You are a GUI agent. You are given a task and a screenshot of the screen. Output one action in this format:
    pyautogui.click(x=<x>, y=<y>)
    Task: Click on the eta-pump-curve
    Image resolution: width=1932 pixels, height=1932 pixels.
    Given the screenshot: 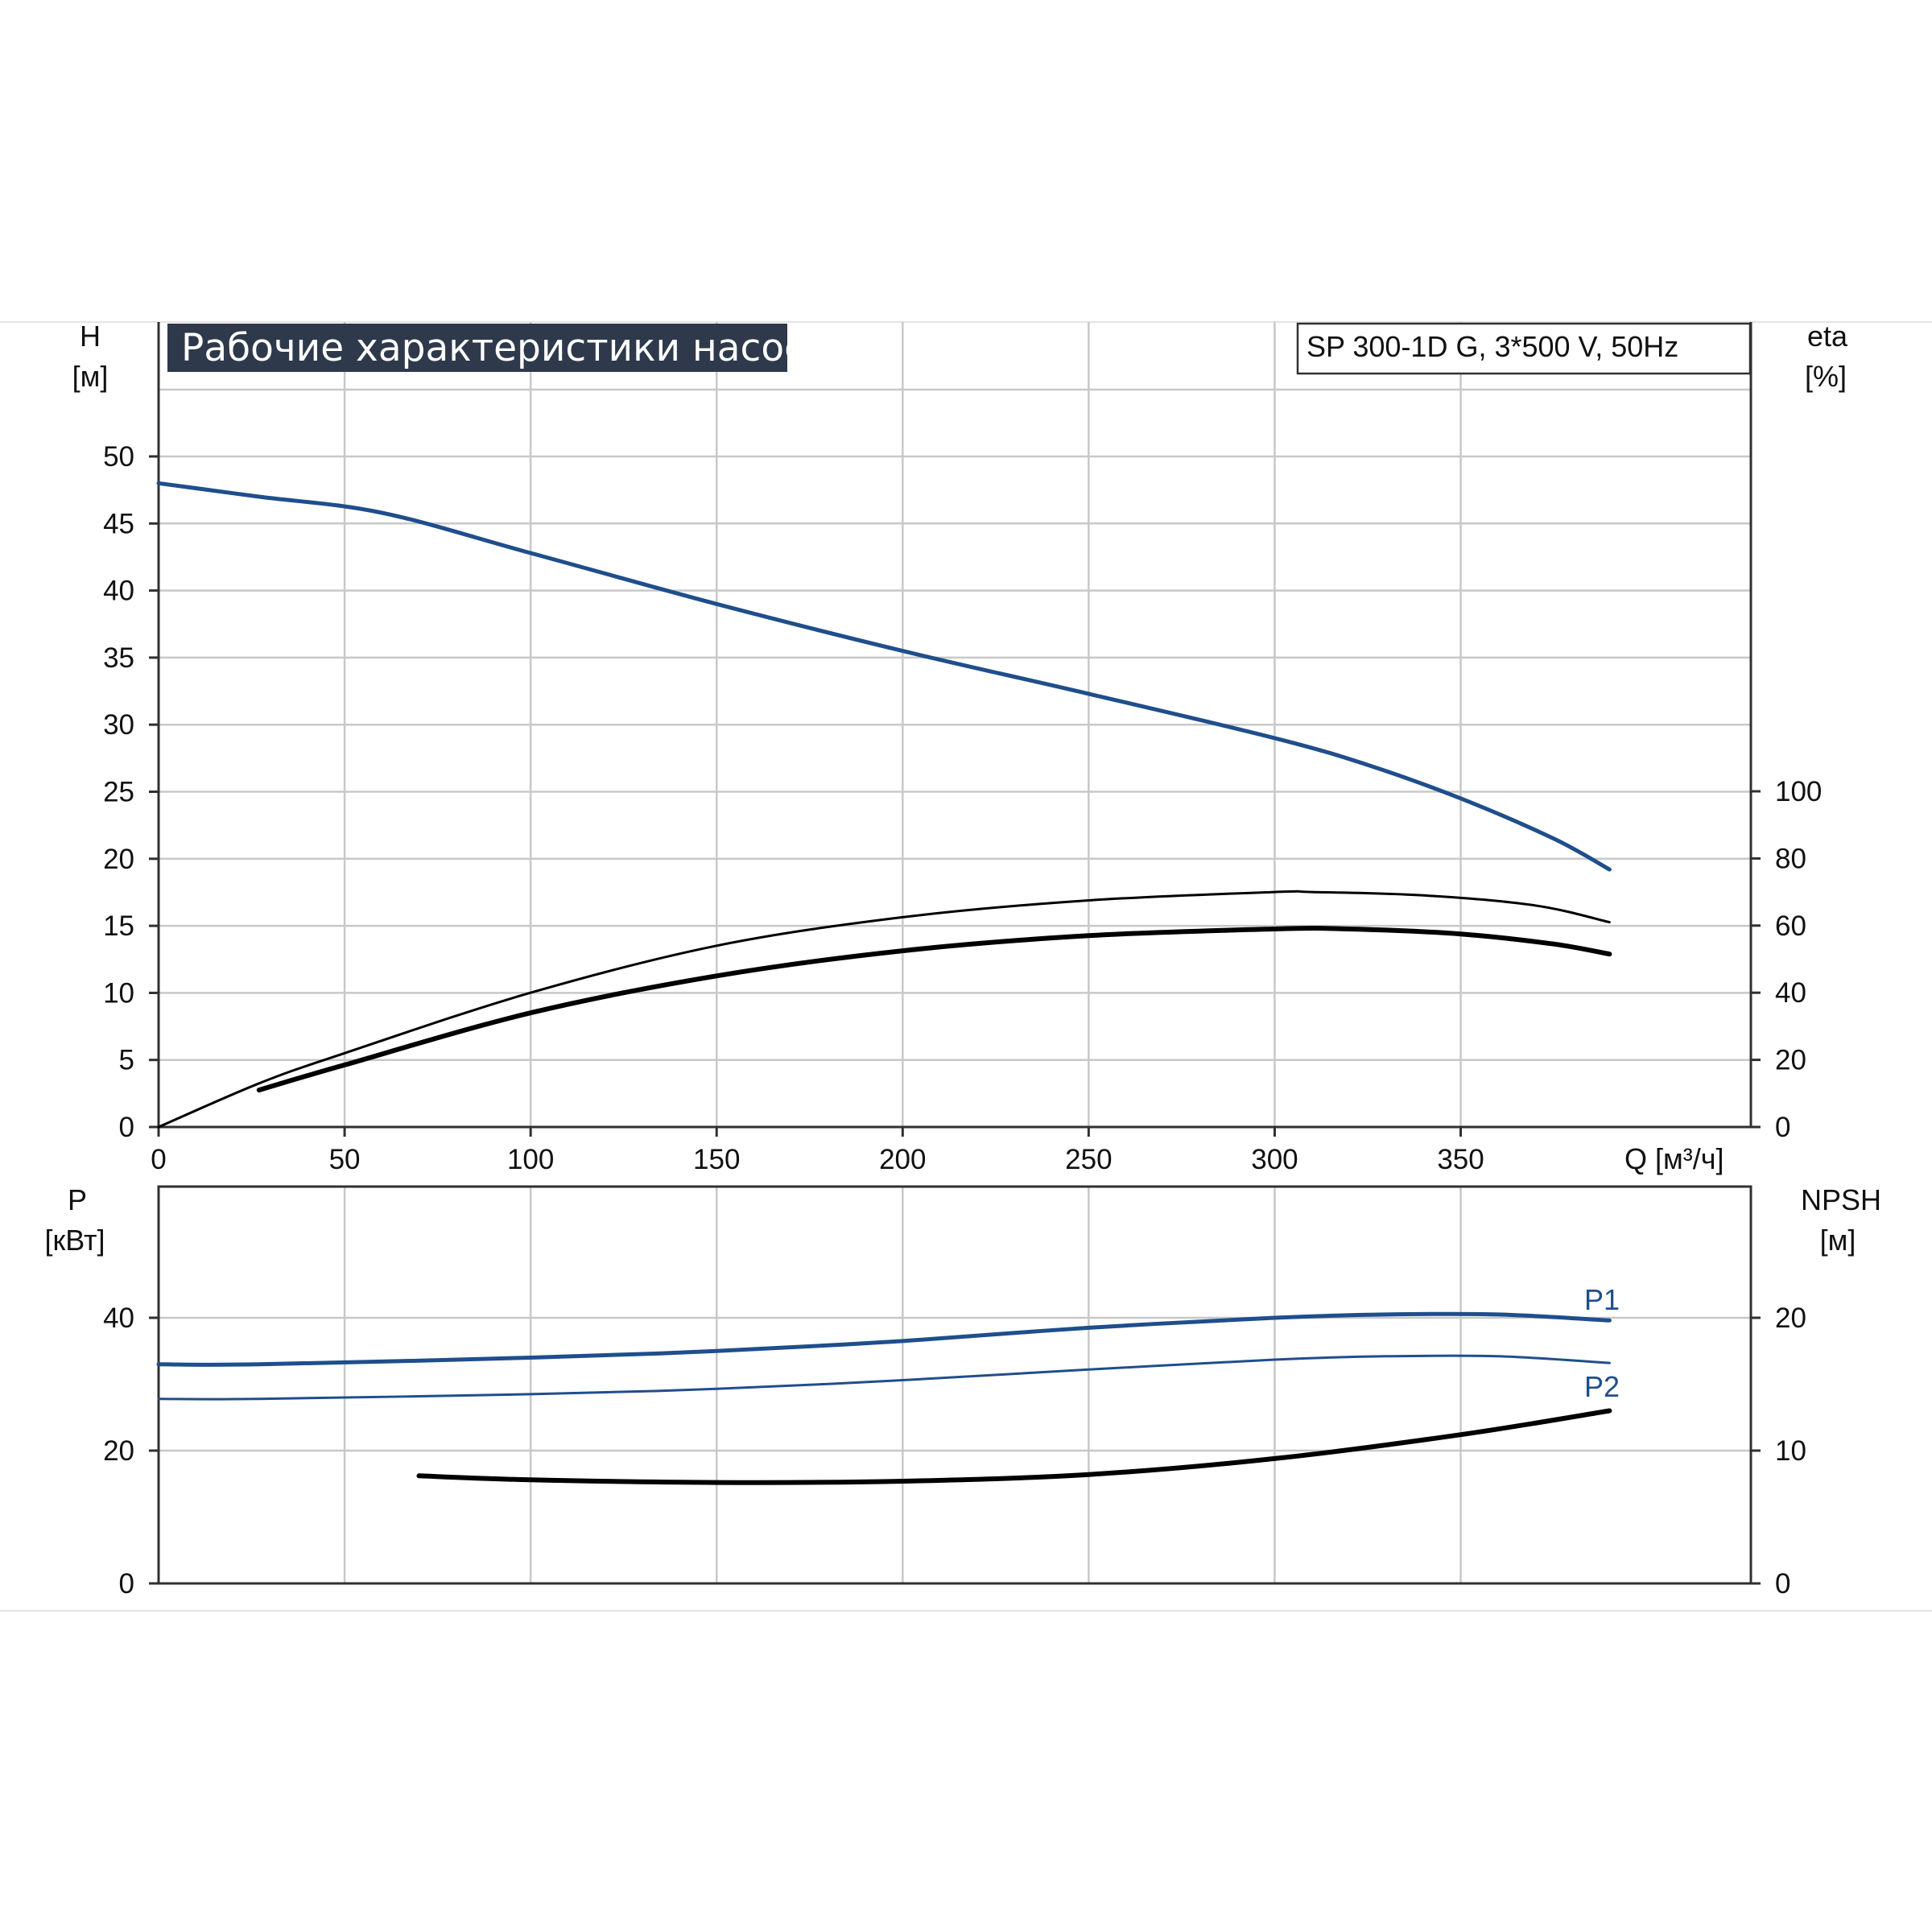 What is the action you would take?
    pyautogui.click(x=884, y=1009)
    